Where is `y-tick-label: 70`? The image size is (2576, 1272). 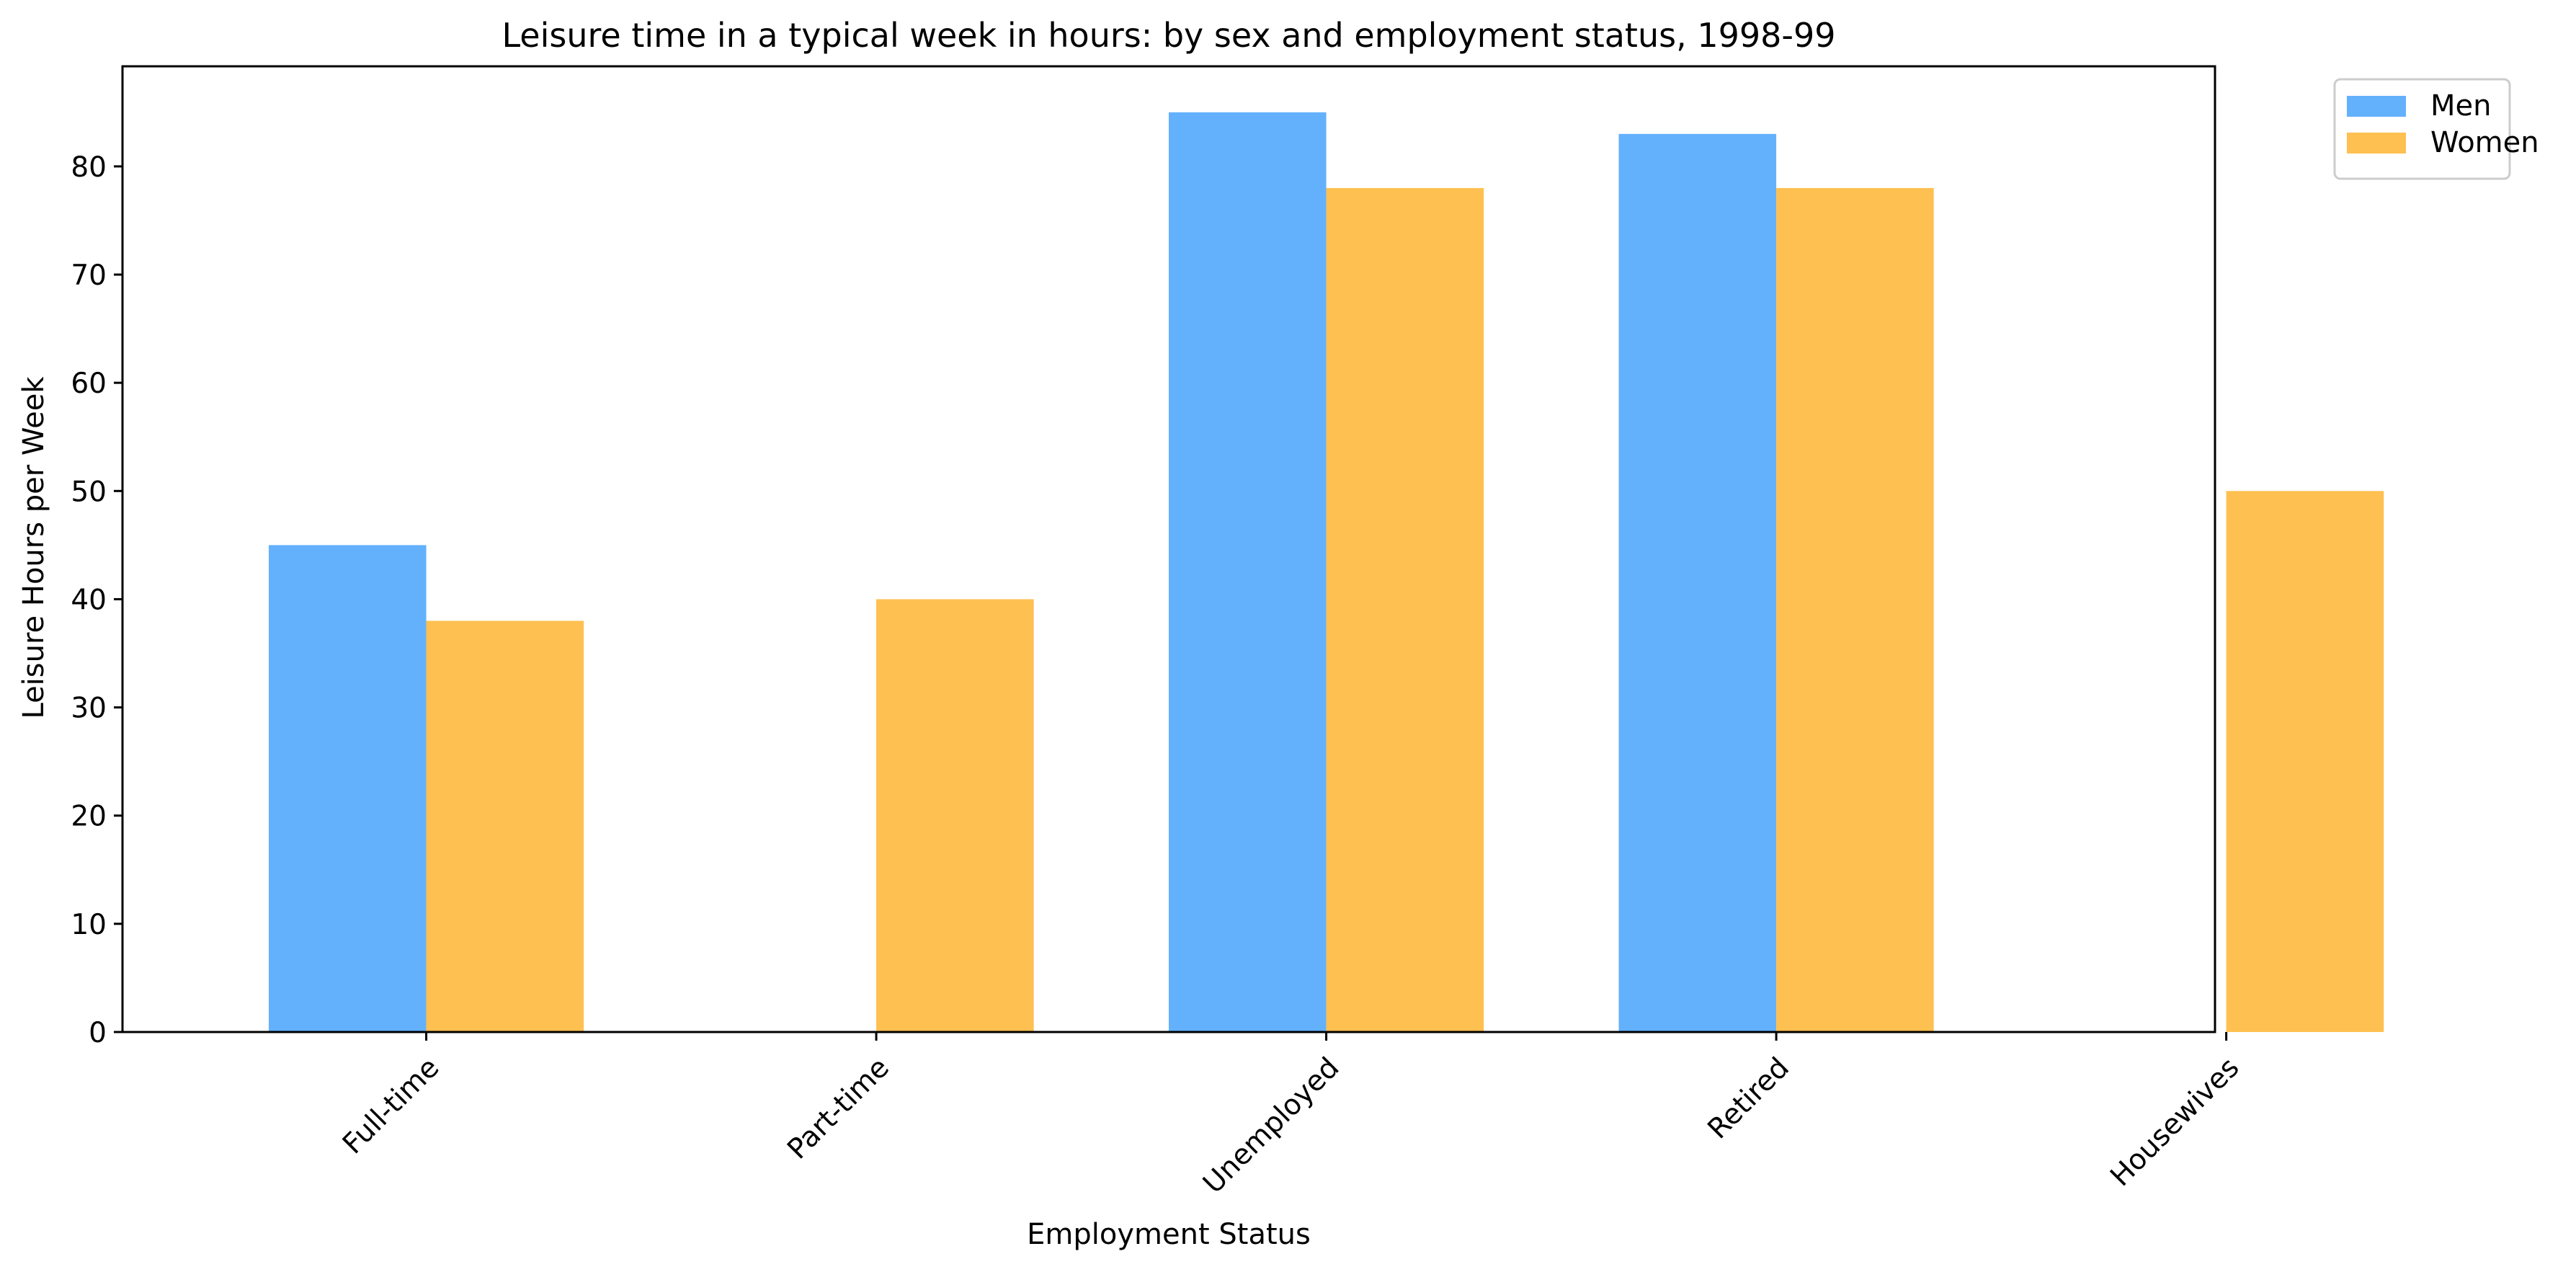 y-tick-label: 70 is located at coordinates (89, 275).